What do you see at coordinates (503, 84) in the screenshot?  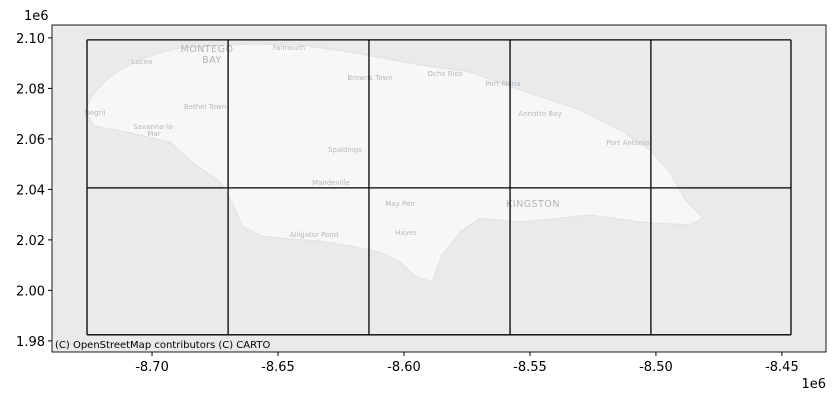 I see `map-label: Port Maria` at bounding box center [503, 84].